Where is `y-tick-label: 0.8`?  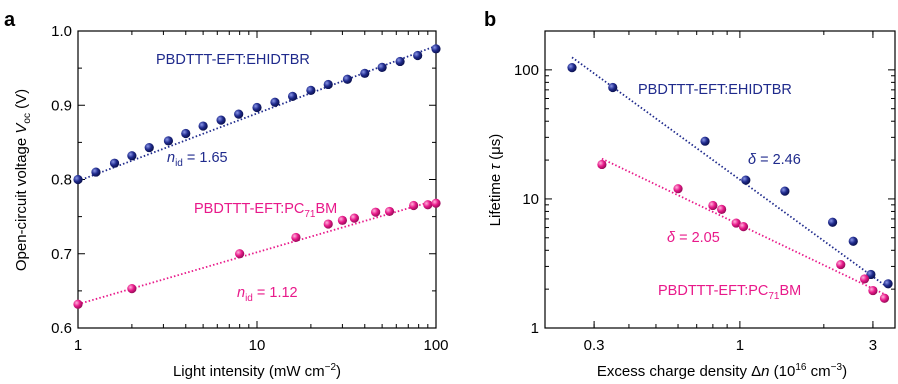
y-tick-label: 0.8 is located at coordinates (61, 180).